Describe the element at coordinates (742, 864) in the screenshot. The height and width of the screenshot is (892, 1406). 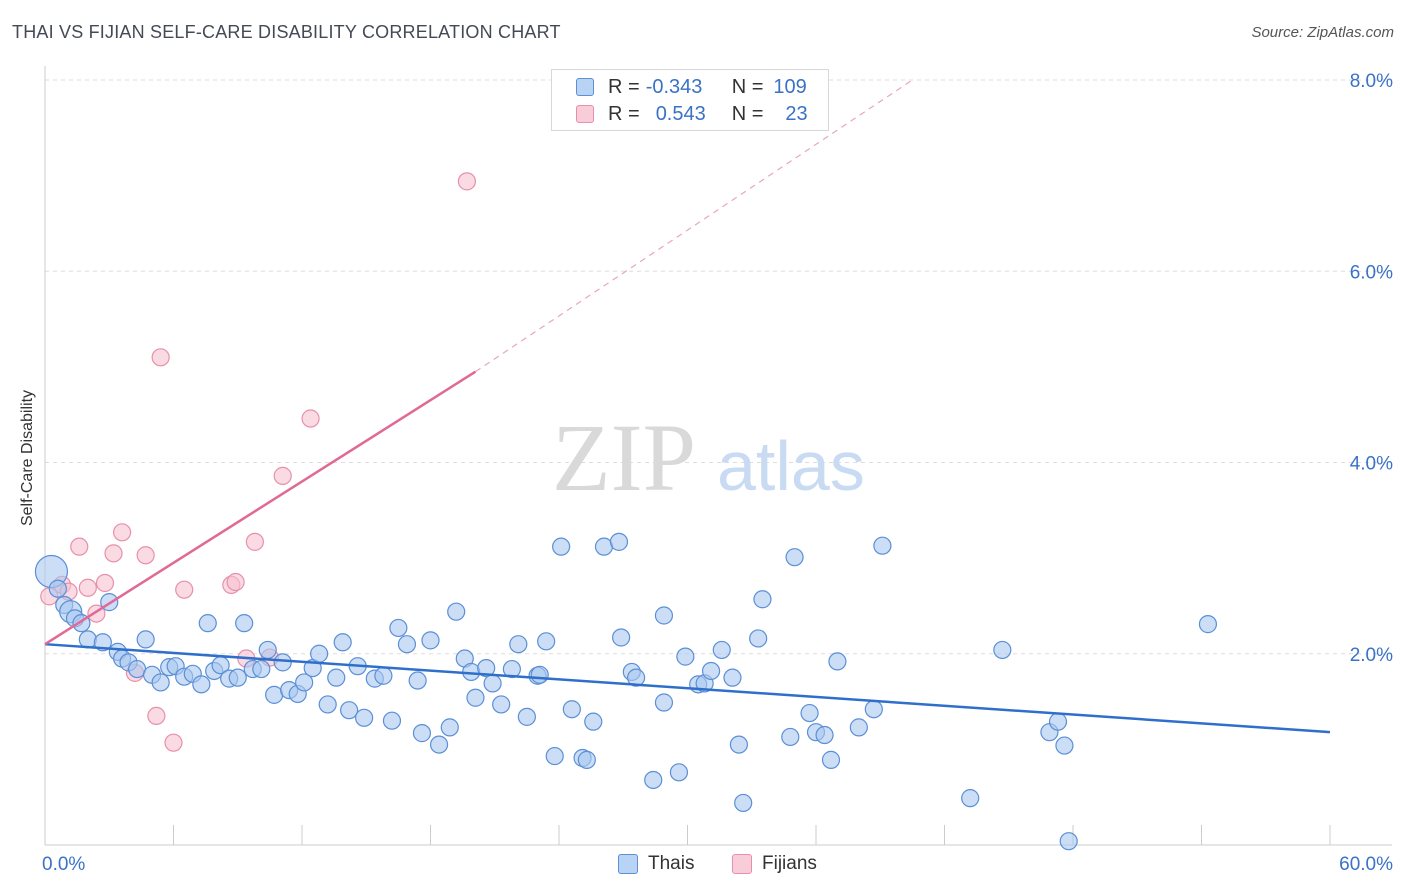
I see `fijians-legend-icon` at that location.